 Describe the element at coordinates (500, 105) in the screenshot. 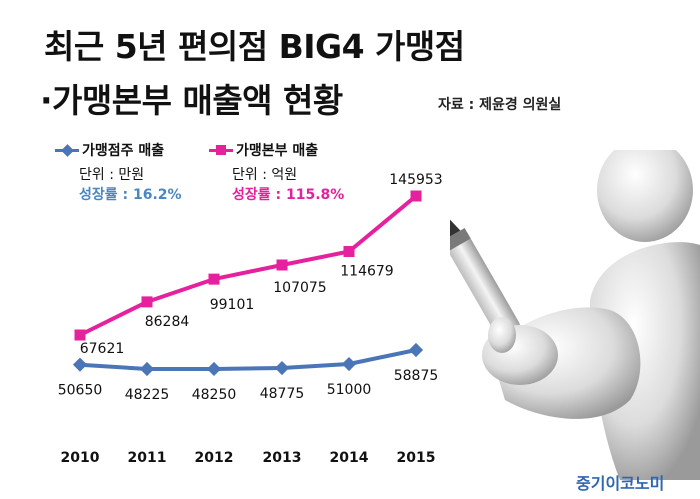

I see `source-label: 자료 : 제윤경 의원실` at that location.